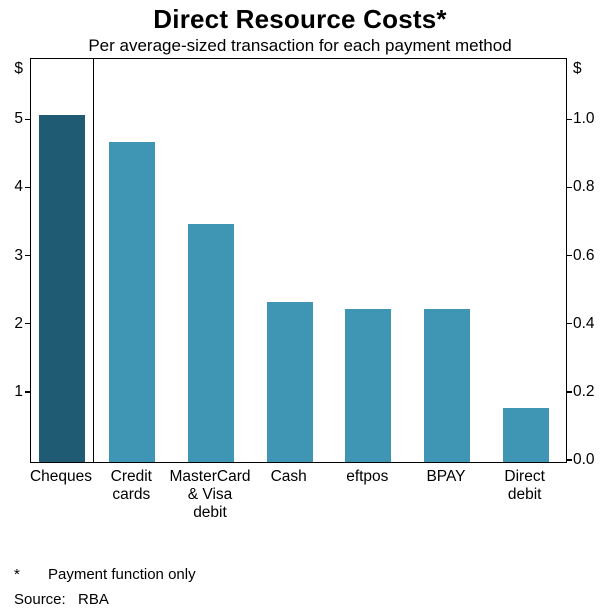  What do you see at coordinates (18, 323) in the screenshot?
I see `y-axis-tick-label-left: 2` at bounding box center [18, 323].